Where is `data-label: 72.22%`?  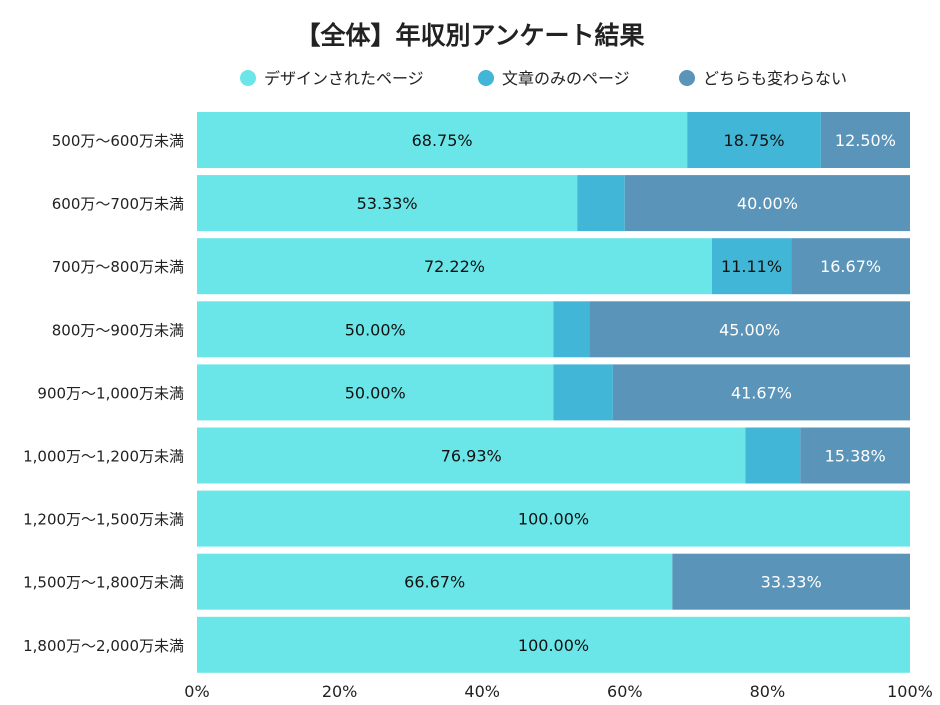
data-label: 72.22% is located at coordinates (454, 266).